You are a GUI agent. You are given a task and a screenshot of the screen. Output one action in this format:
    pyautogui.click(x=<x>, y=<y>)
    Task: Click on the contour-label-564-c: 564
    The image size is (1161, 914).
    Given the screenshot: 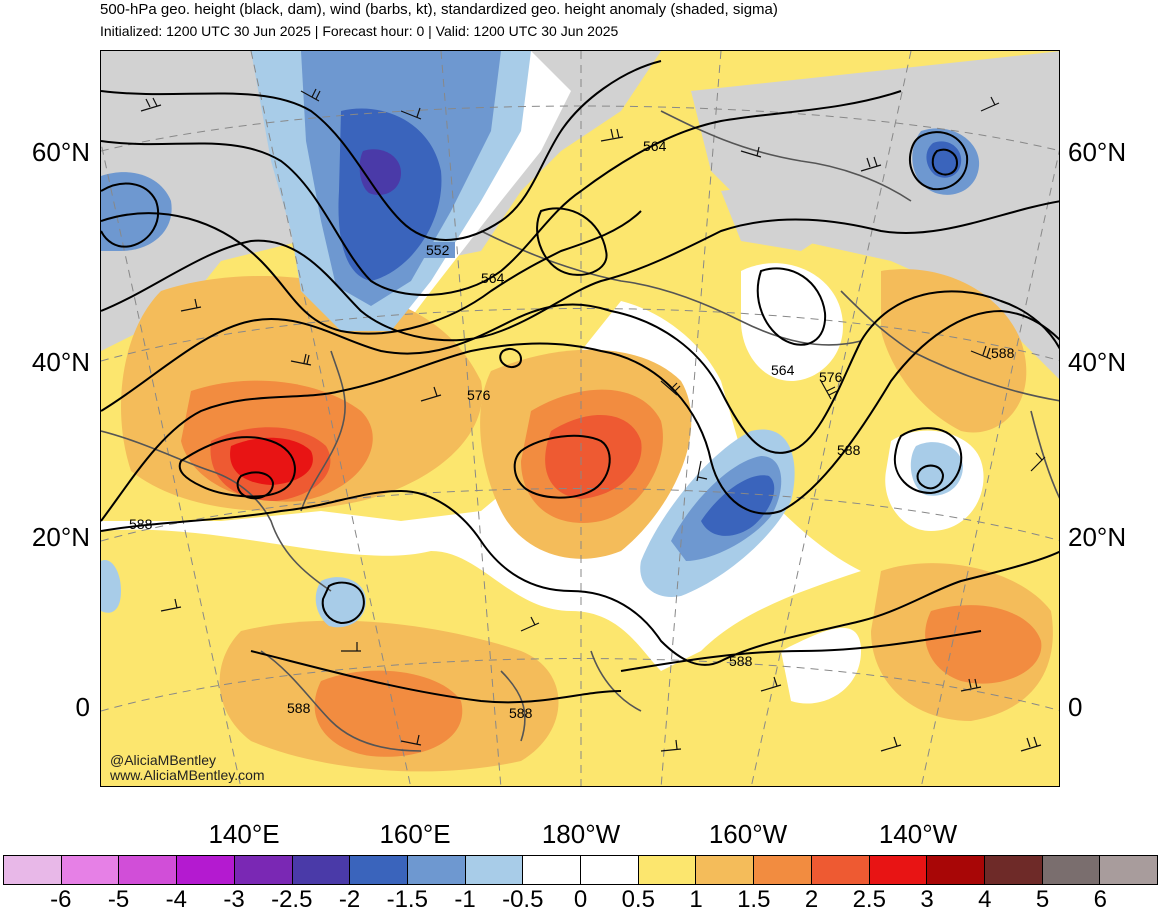 What is the action you would take?
    pyautogui.click(x=783, y=370)
    